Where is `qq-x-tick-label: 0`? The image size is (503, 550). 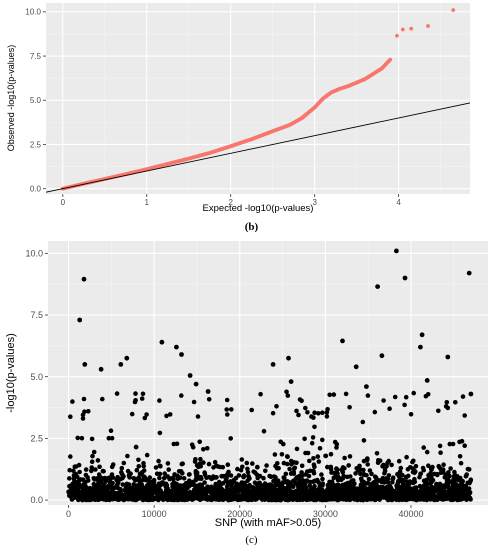
qq-x-tick-label: 0 is located at coordinates (63, 202).